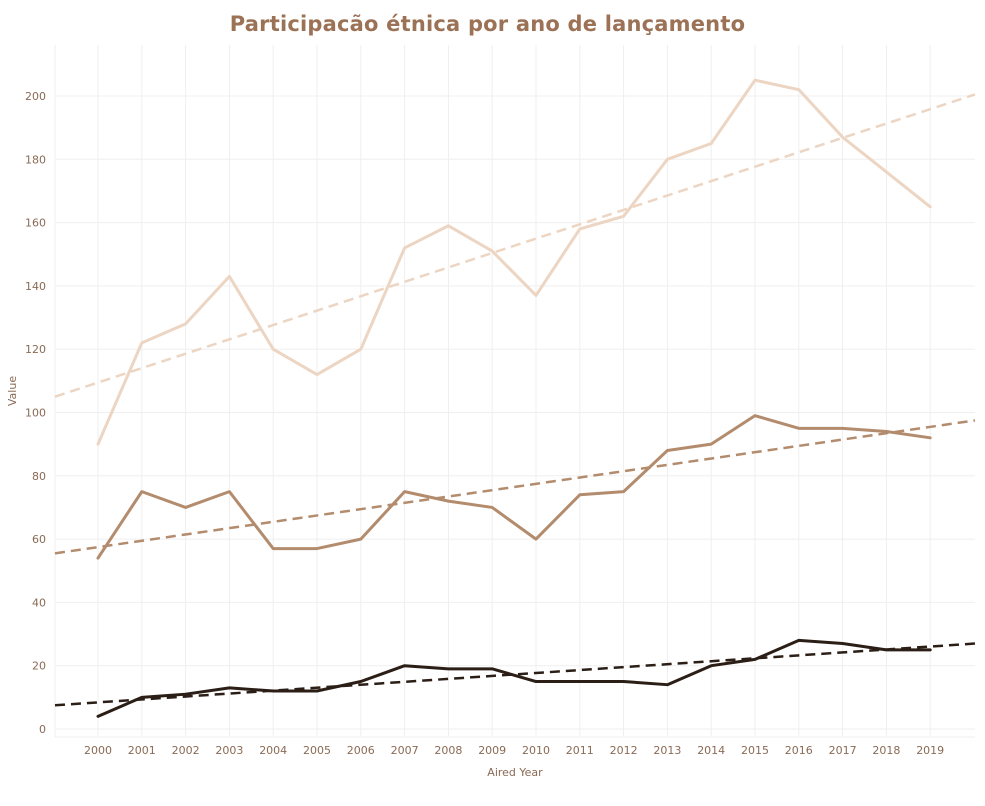 The height and width of the screenshot is (806, 985). What do you see at coordinates (317, 750) in the screenshot?
I see `x-tick-label: 2005` at bounding box center [317, 750].